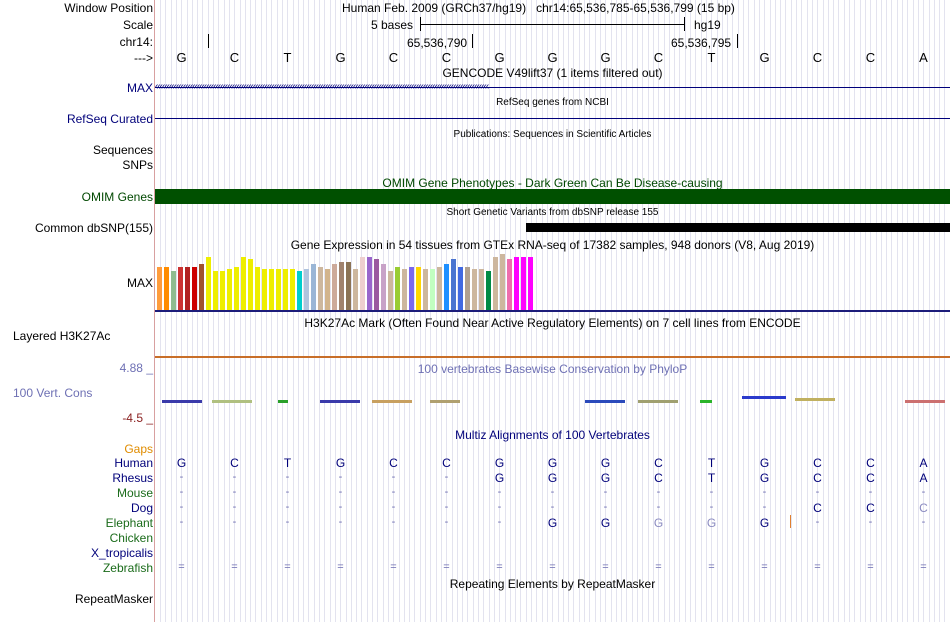 This screenshot has height=622, width=950. I want to click on h3k27ac-track-label: Layered H3K27Ac, so click(62, 336).